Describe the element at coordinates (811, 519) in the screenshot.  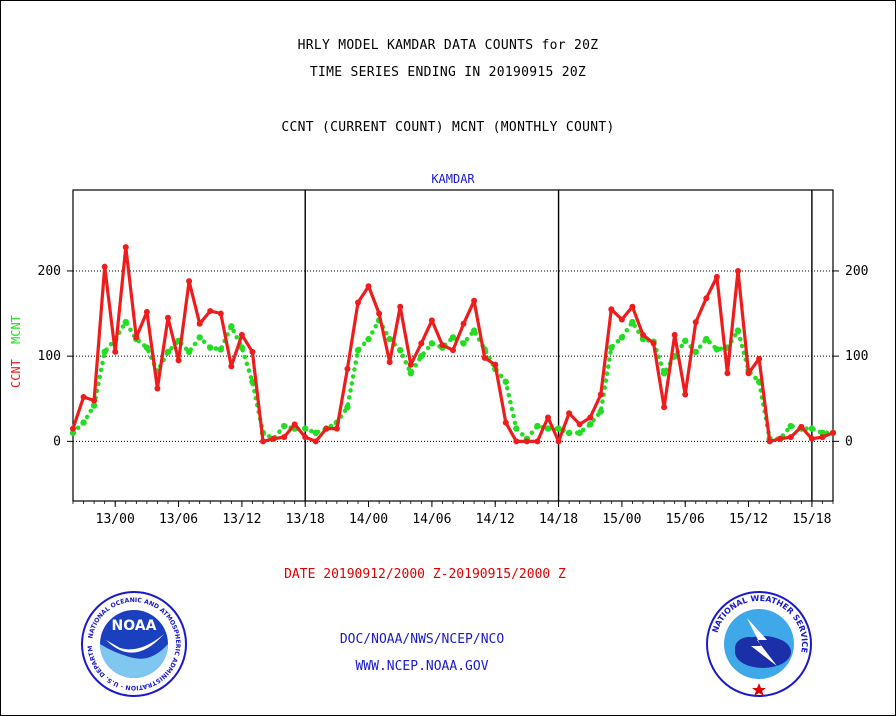
I see `x-tick-label: 15/18` at that location.